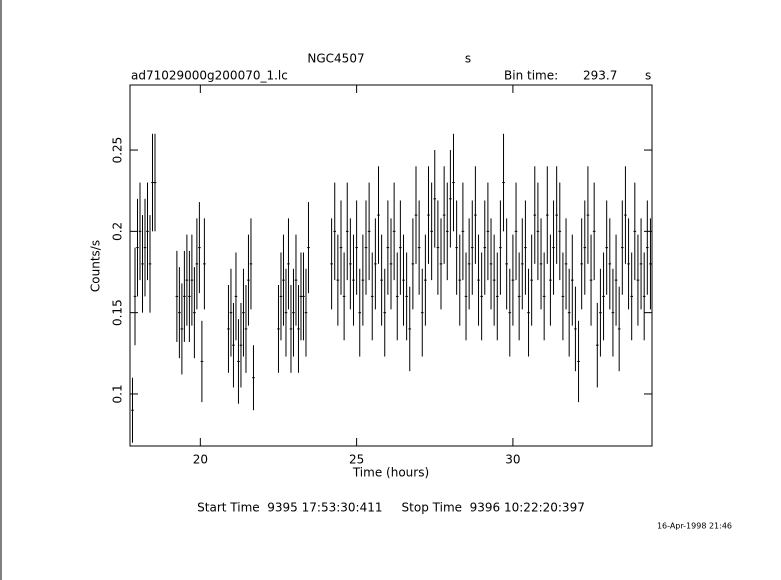 The height and width of the screenshot is (580, 781). I want to click on y-tick-label: 0.2, so click(118, 231).